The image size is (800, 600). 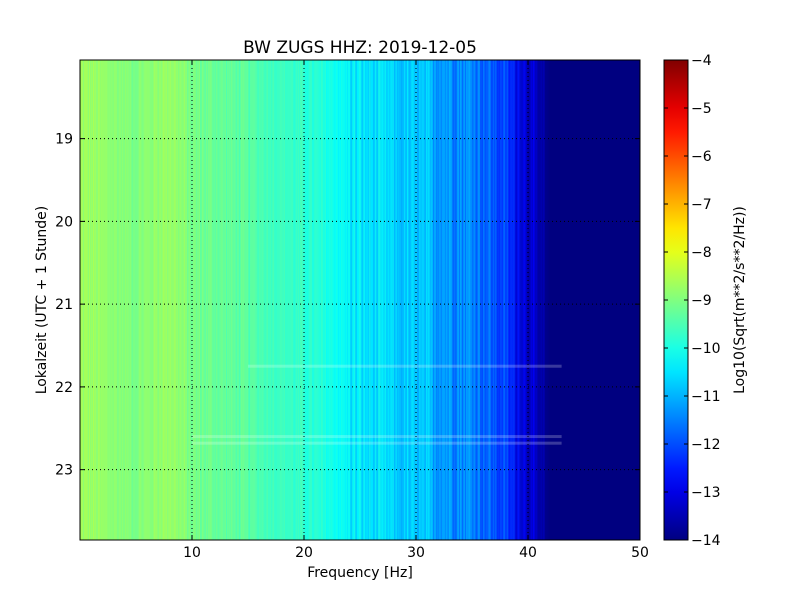 I want to click on y-tick-label: 22, so click(x=64, y=388).